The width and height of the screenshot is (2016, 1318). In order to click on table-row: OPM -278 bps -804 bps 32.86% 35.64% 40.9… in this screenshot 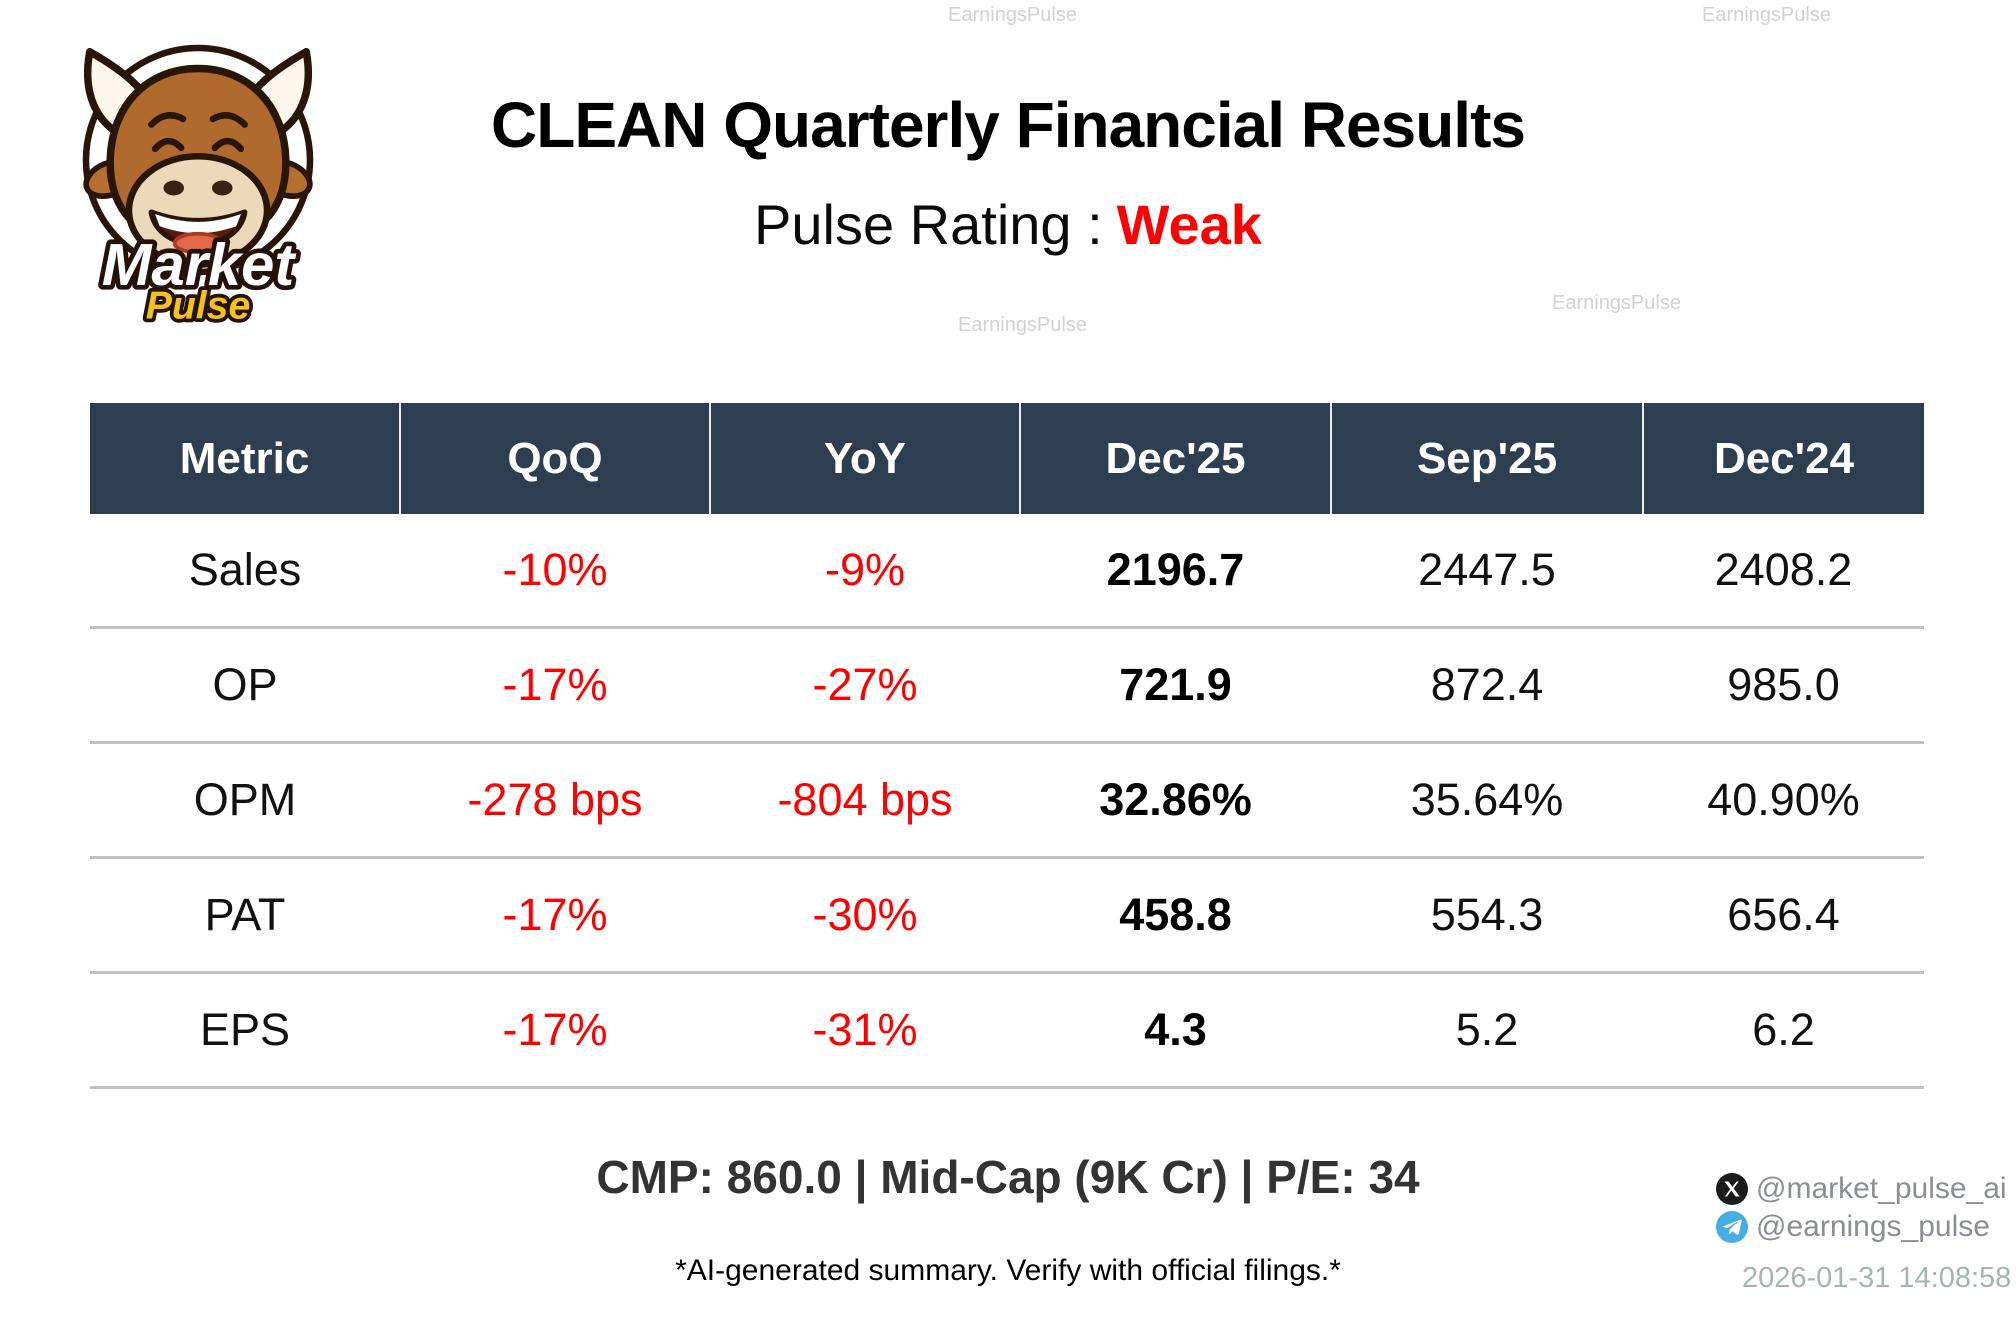, I will do `click(1007, 800)`.